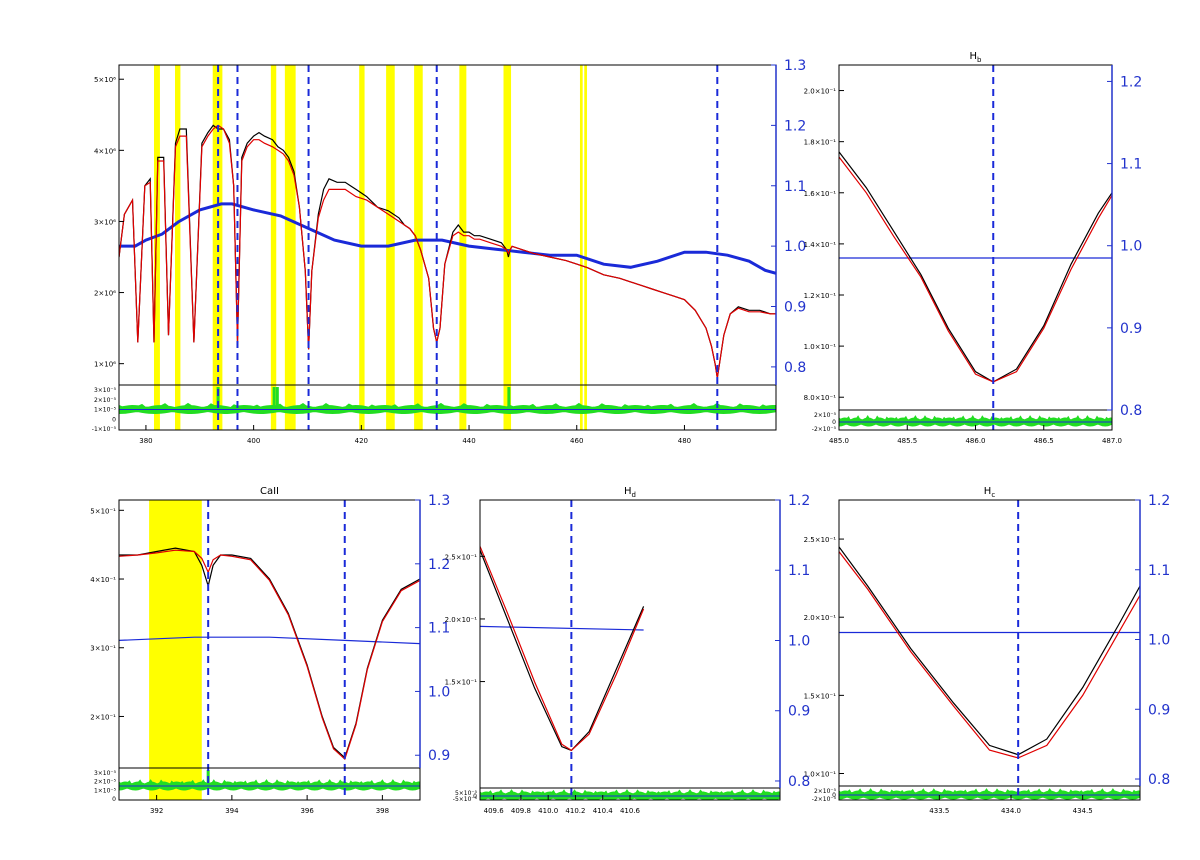  Describe the element at coordinates (461, 683) in the screenshot. I see `ytick-label-hdelta-0: 1.5×10⁻¹` at that location.